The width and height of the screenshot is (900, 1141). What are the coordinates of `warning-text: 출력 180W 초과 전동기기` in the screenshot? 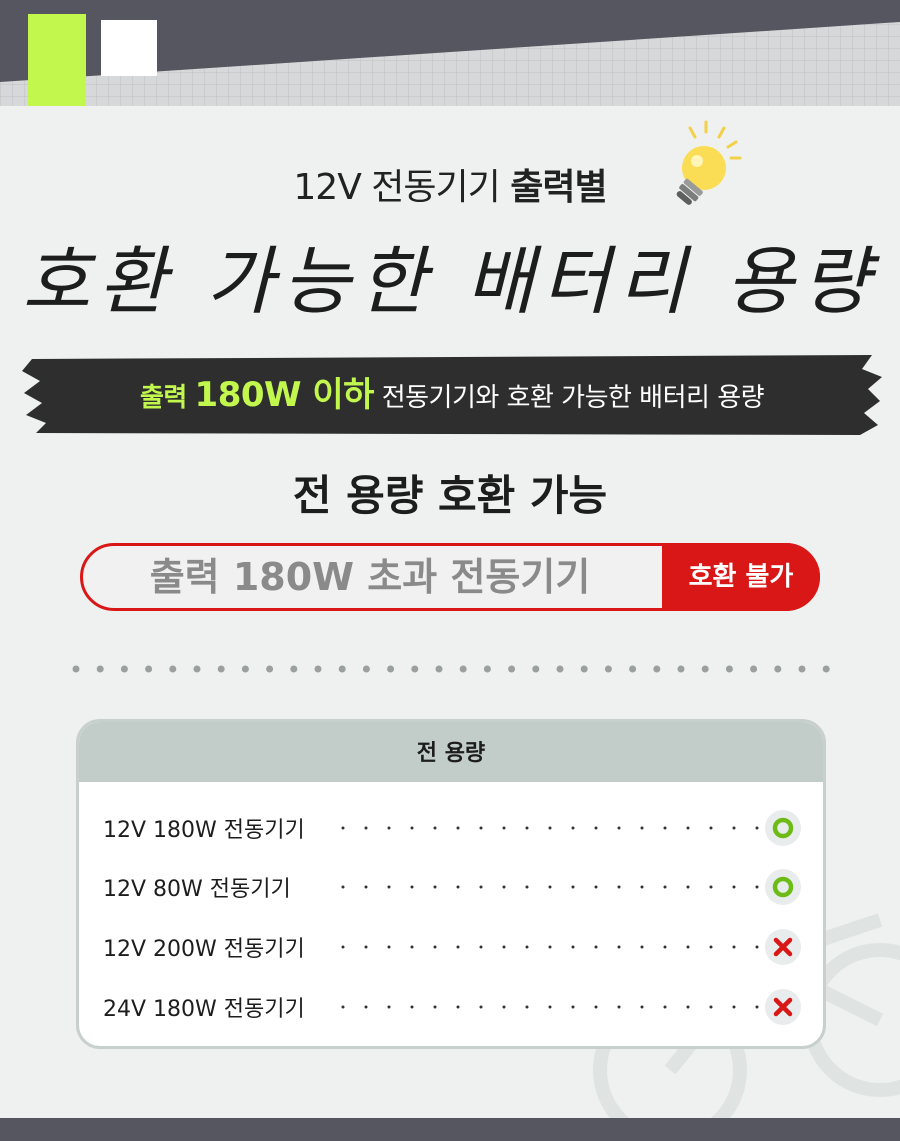 It's located at (370, 577).